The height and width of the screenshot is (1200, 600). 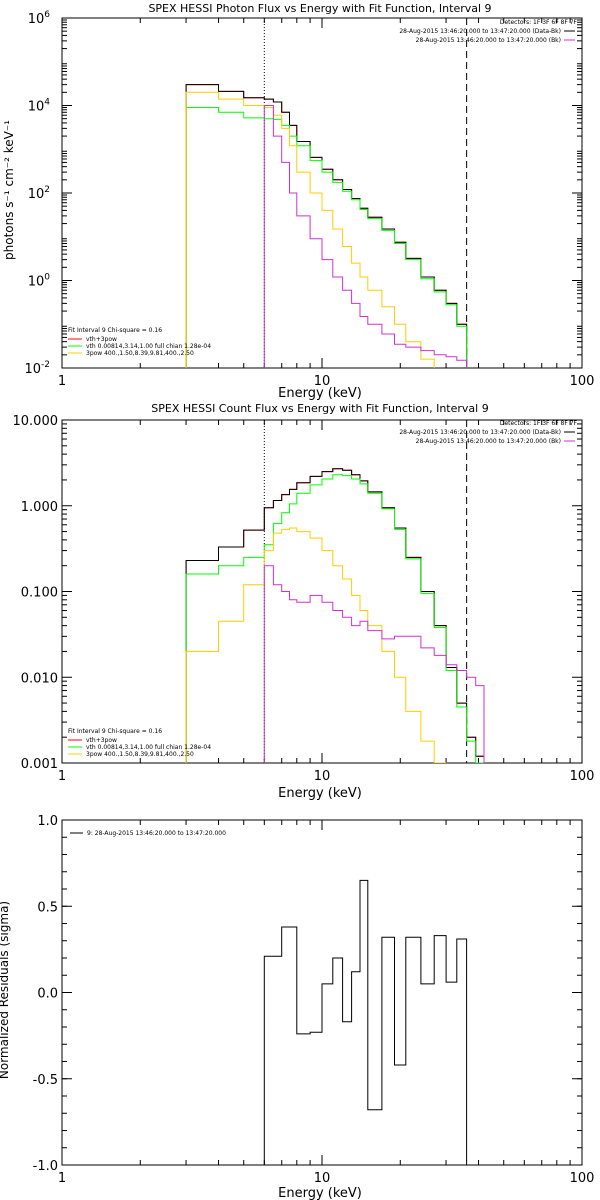 I want to click on resid-y-tick-label: 1.0, so click(x=47, y=821).